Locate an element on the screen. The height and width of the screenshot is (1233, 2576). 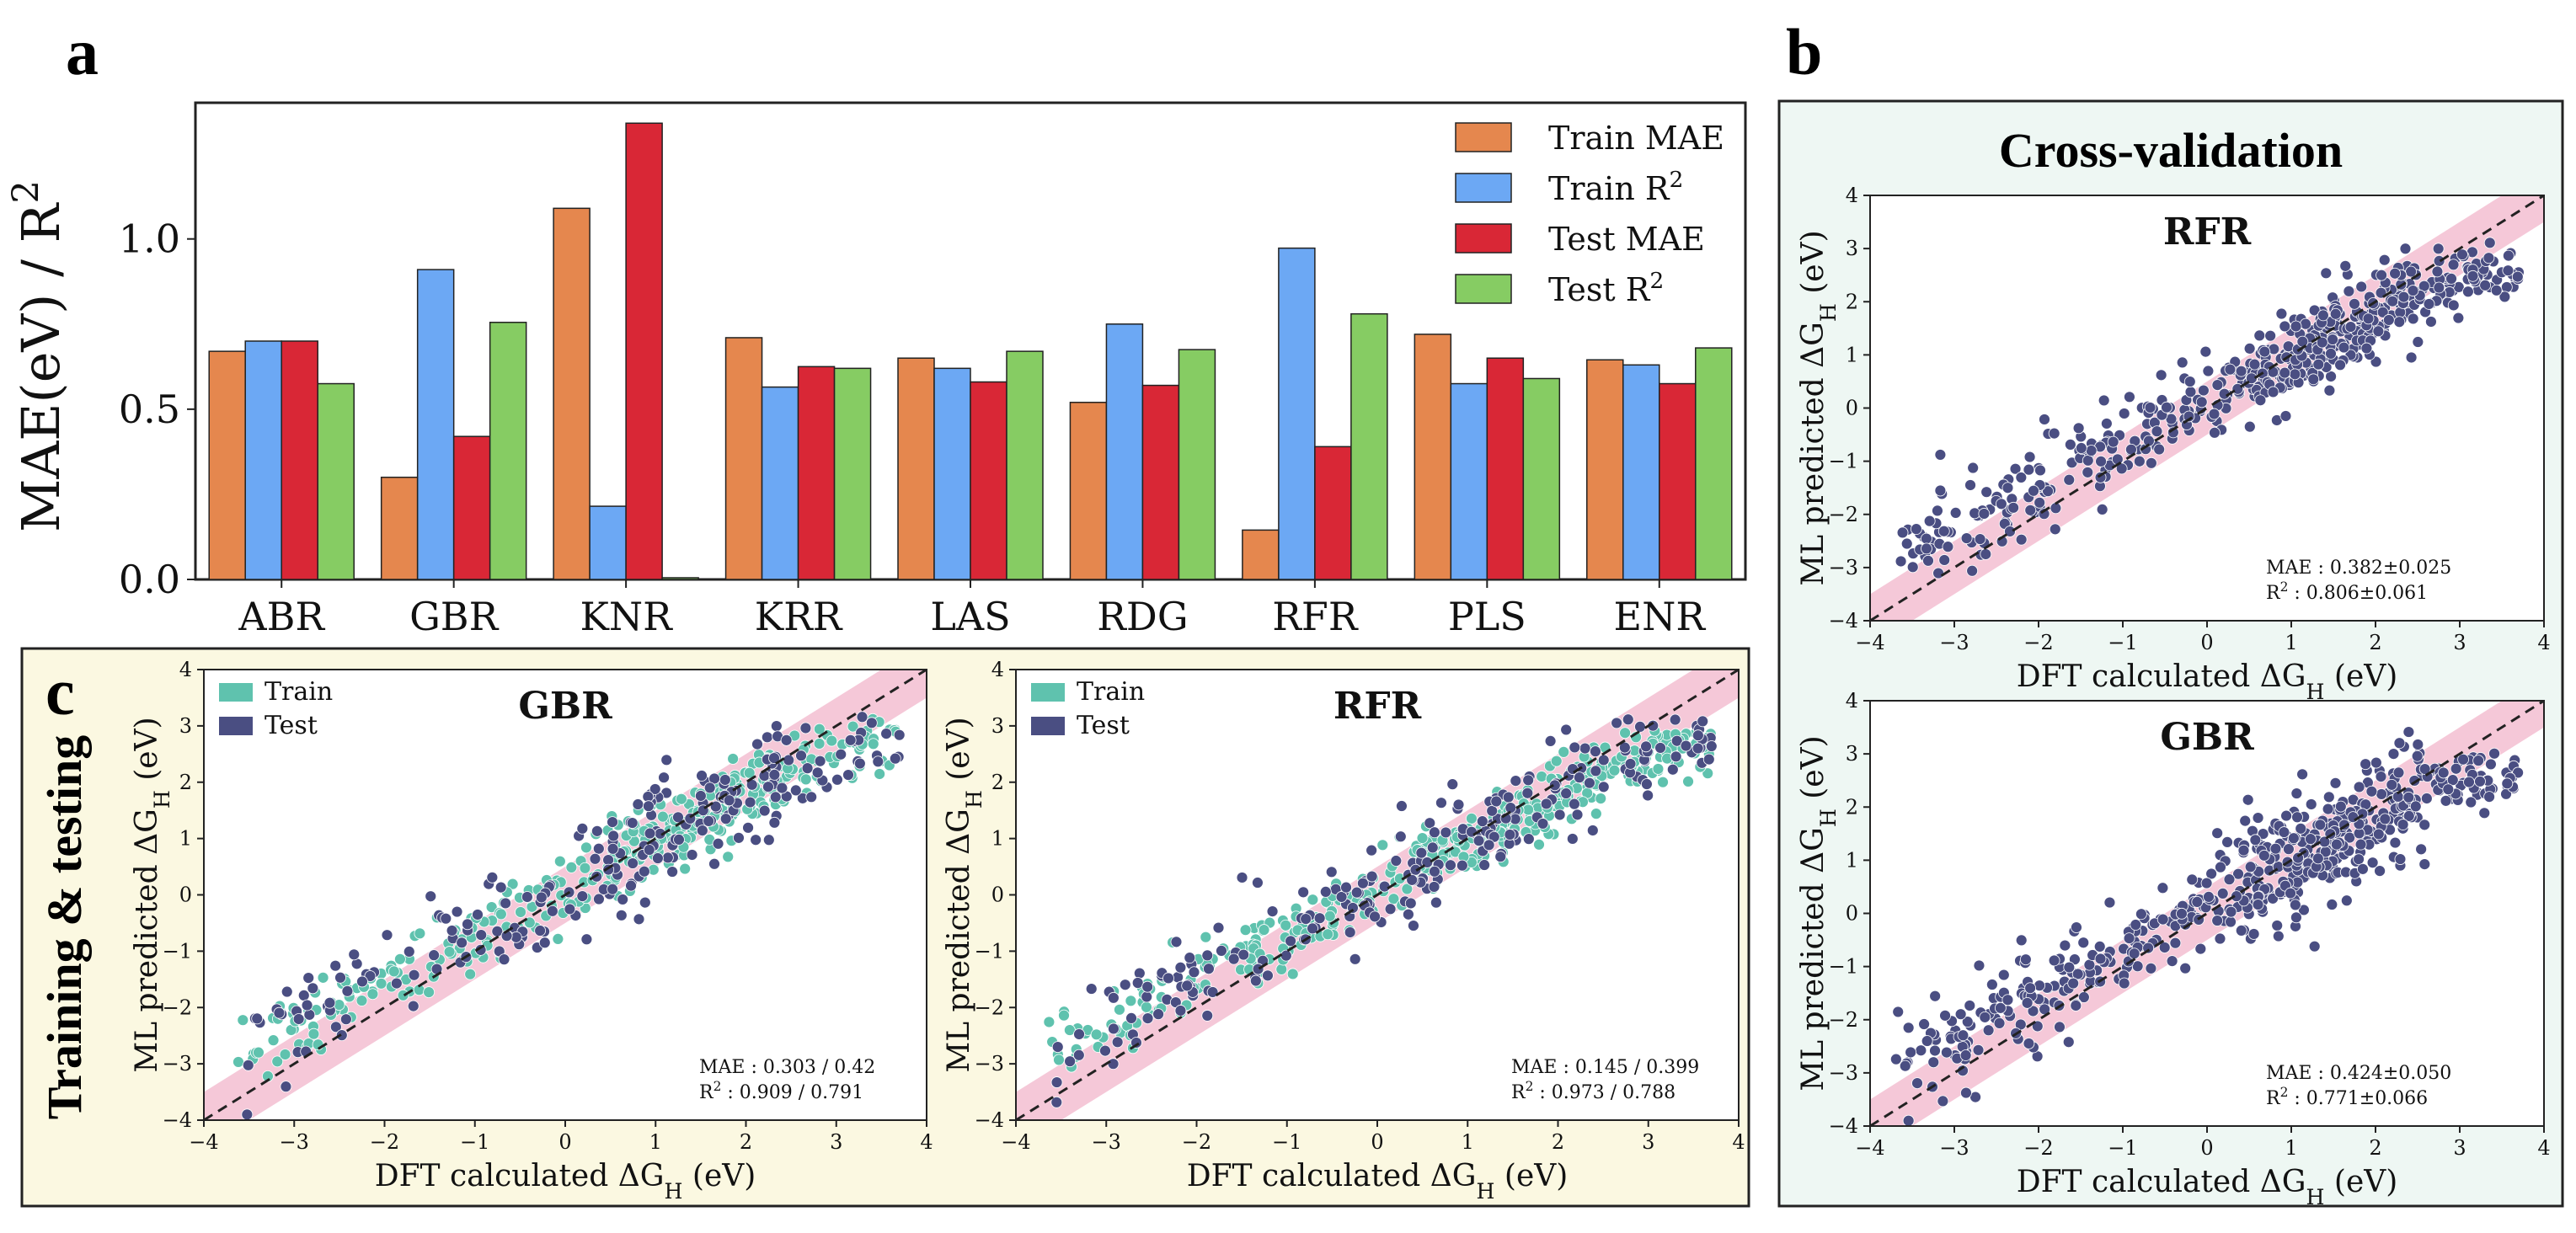
y-tick-label: 2 is located at coordinates (1852, 807).